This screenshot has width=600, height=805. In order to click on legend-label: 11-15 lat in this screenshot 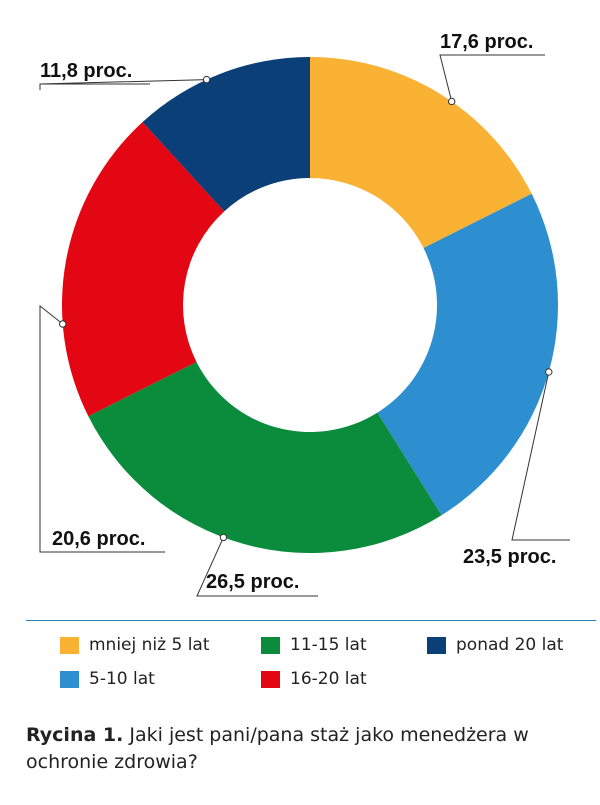, I will do `click(328, 645)`.